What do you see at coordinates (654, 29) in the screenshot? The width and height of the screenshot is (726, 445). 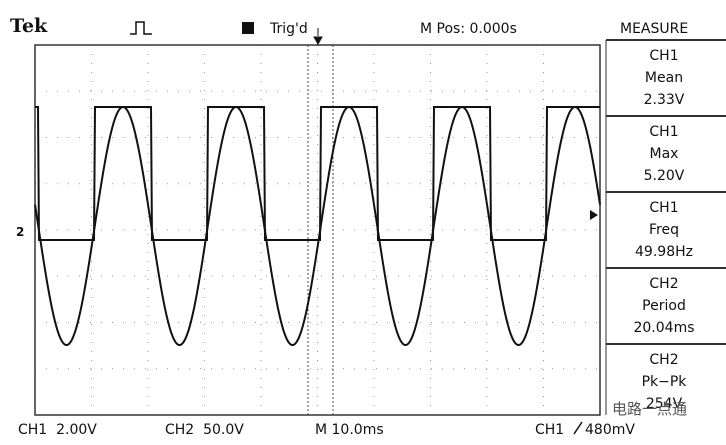 I see `measure-title: MEASURE` at bounding box center [654, 29].